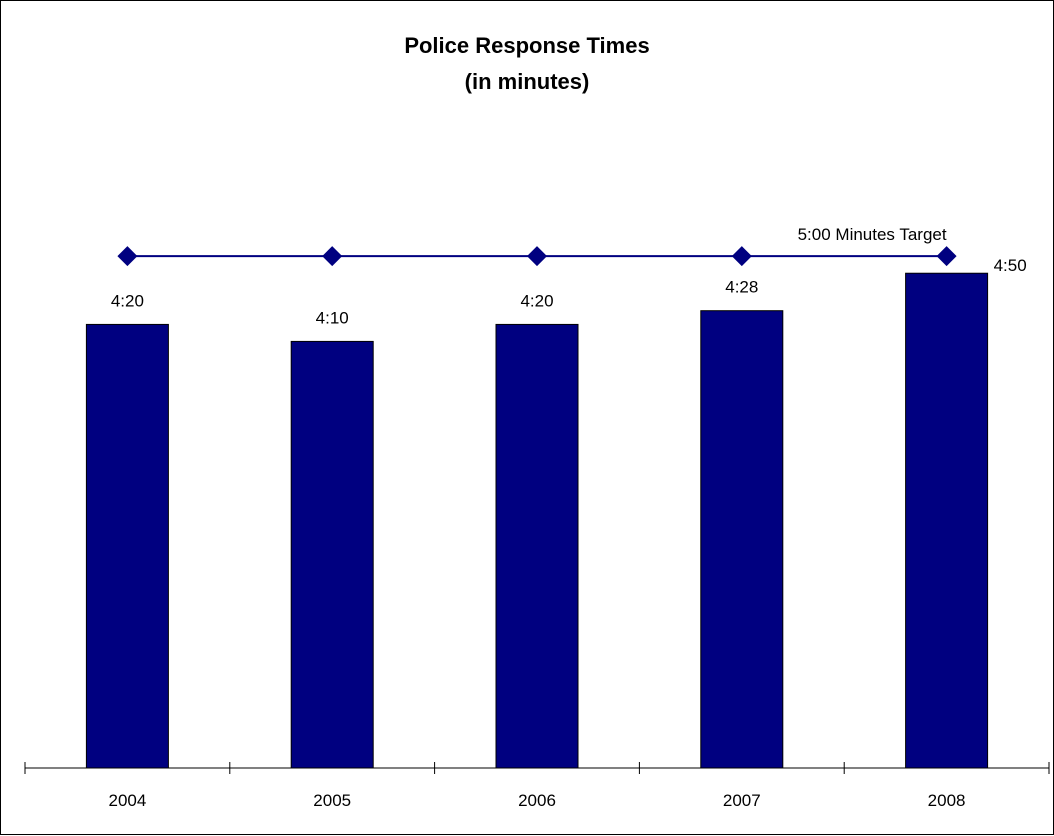 The width and height of the screenshot is (1054, 836). I want to click on target-annotation: 5:00 Minutes Target, so click(872, 234).